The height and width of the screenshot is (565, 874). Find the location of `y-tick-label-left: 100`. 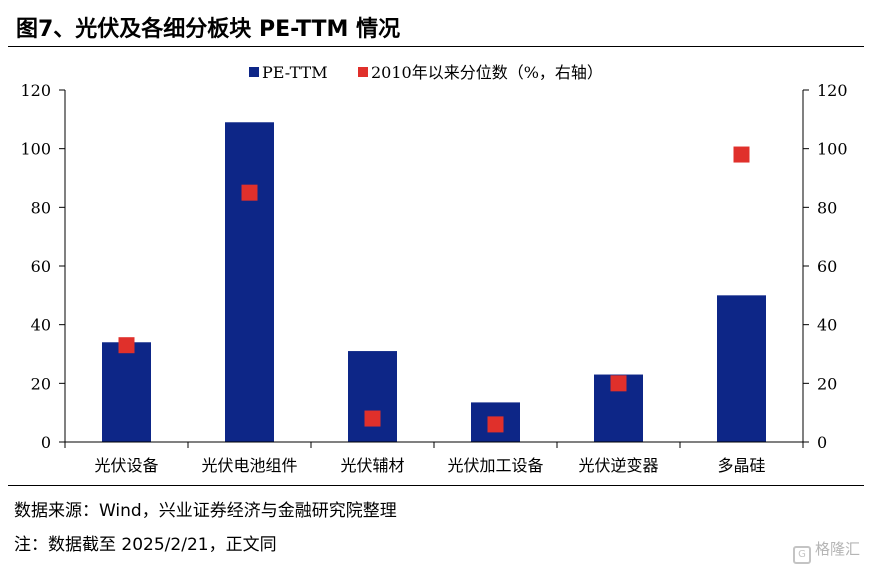

y-tick-label-left: 100 is located at coordinates (35, 149).